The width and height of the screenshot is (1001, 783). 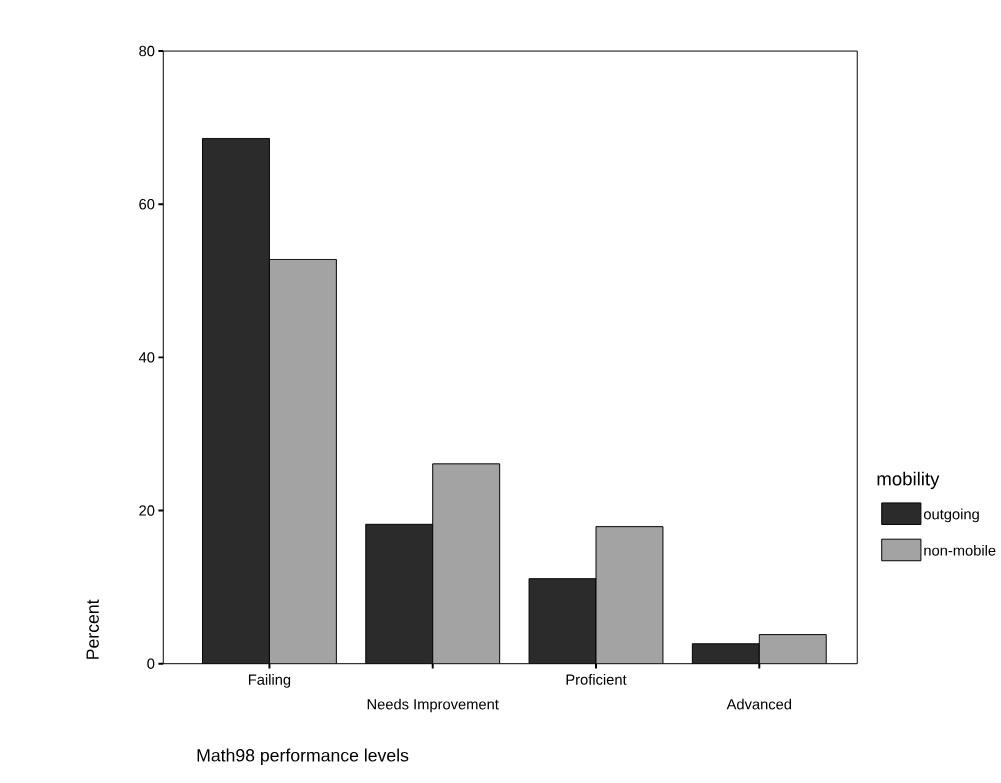 What do you see at coordinates (269, 680) in the screenshot?
I see `x-tick-label: Failing` at bounding box center [269, 680].